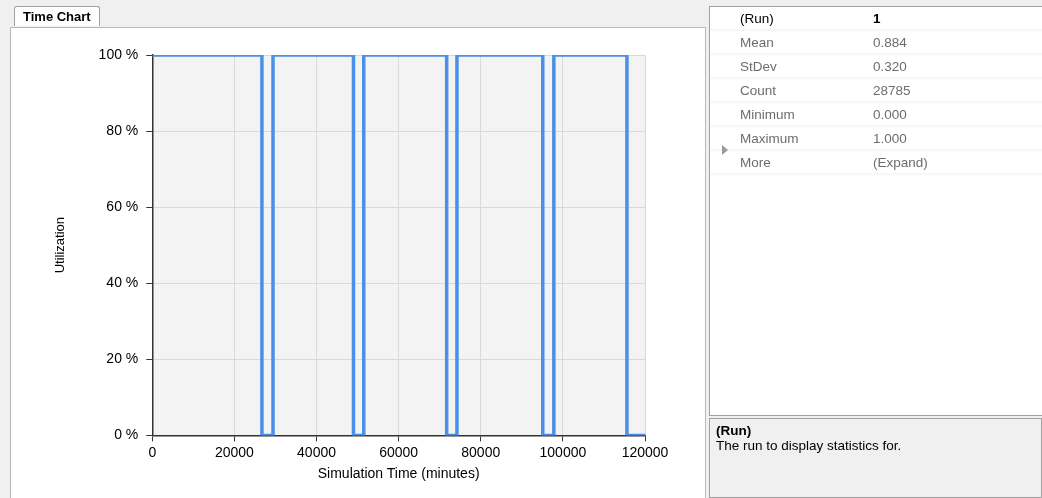 Image resolution: width=1042 pixels, height=498 pixels. Describe the element at coordinates (955, 18) in the screenshot. I see `text: 1` at that location.